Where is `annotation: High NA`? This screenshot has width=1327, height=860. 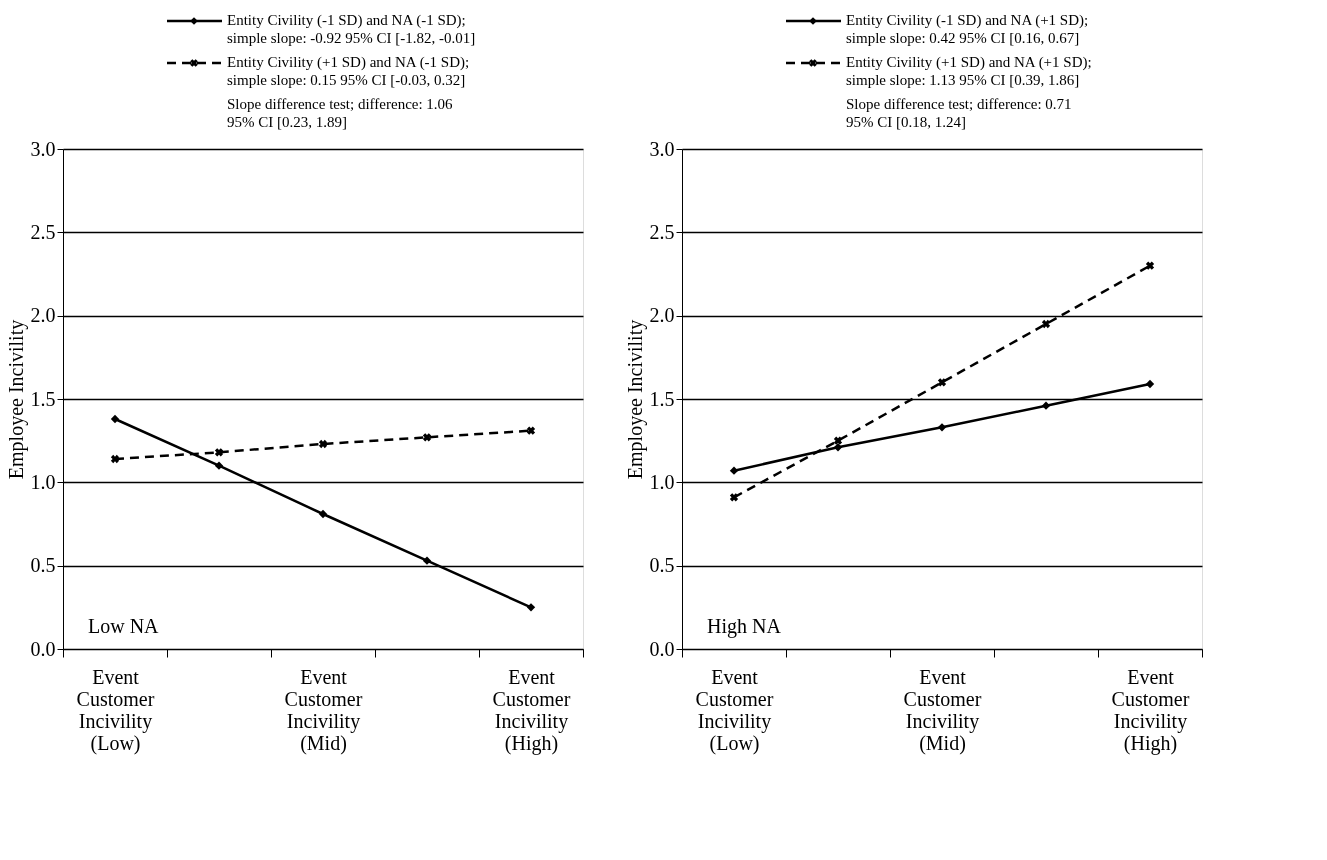 annotation: High NA is located at coordinates (744, 626).